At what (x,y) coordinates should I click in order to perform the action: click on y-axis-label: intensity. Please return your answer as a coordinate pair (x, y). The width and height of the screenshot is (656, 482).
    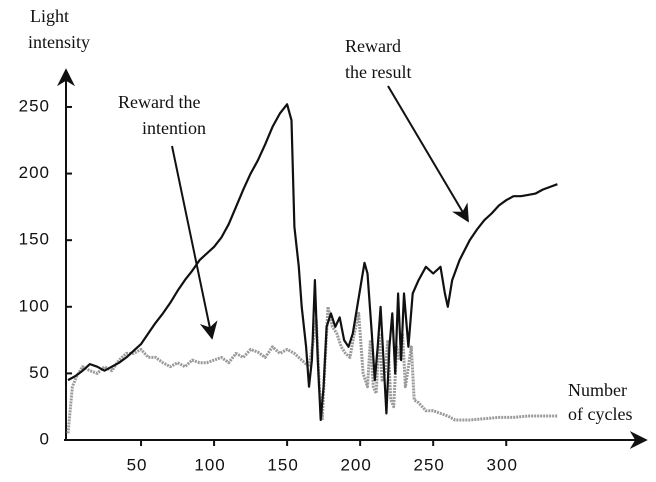
    Looking at the image, I should click on (59, 42).